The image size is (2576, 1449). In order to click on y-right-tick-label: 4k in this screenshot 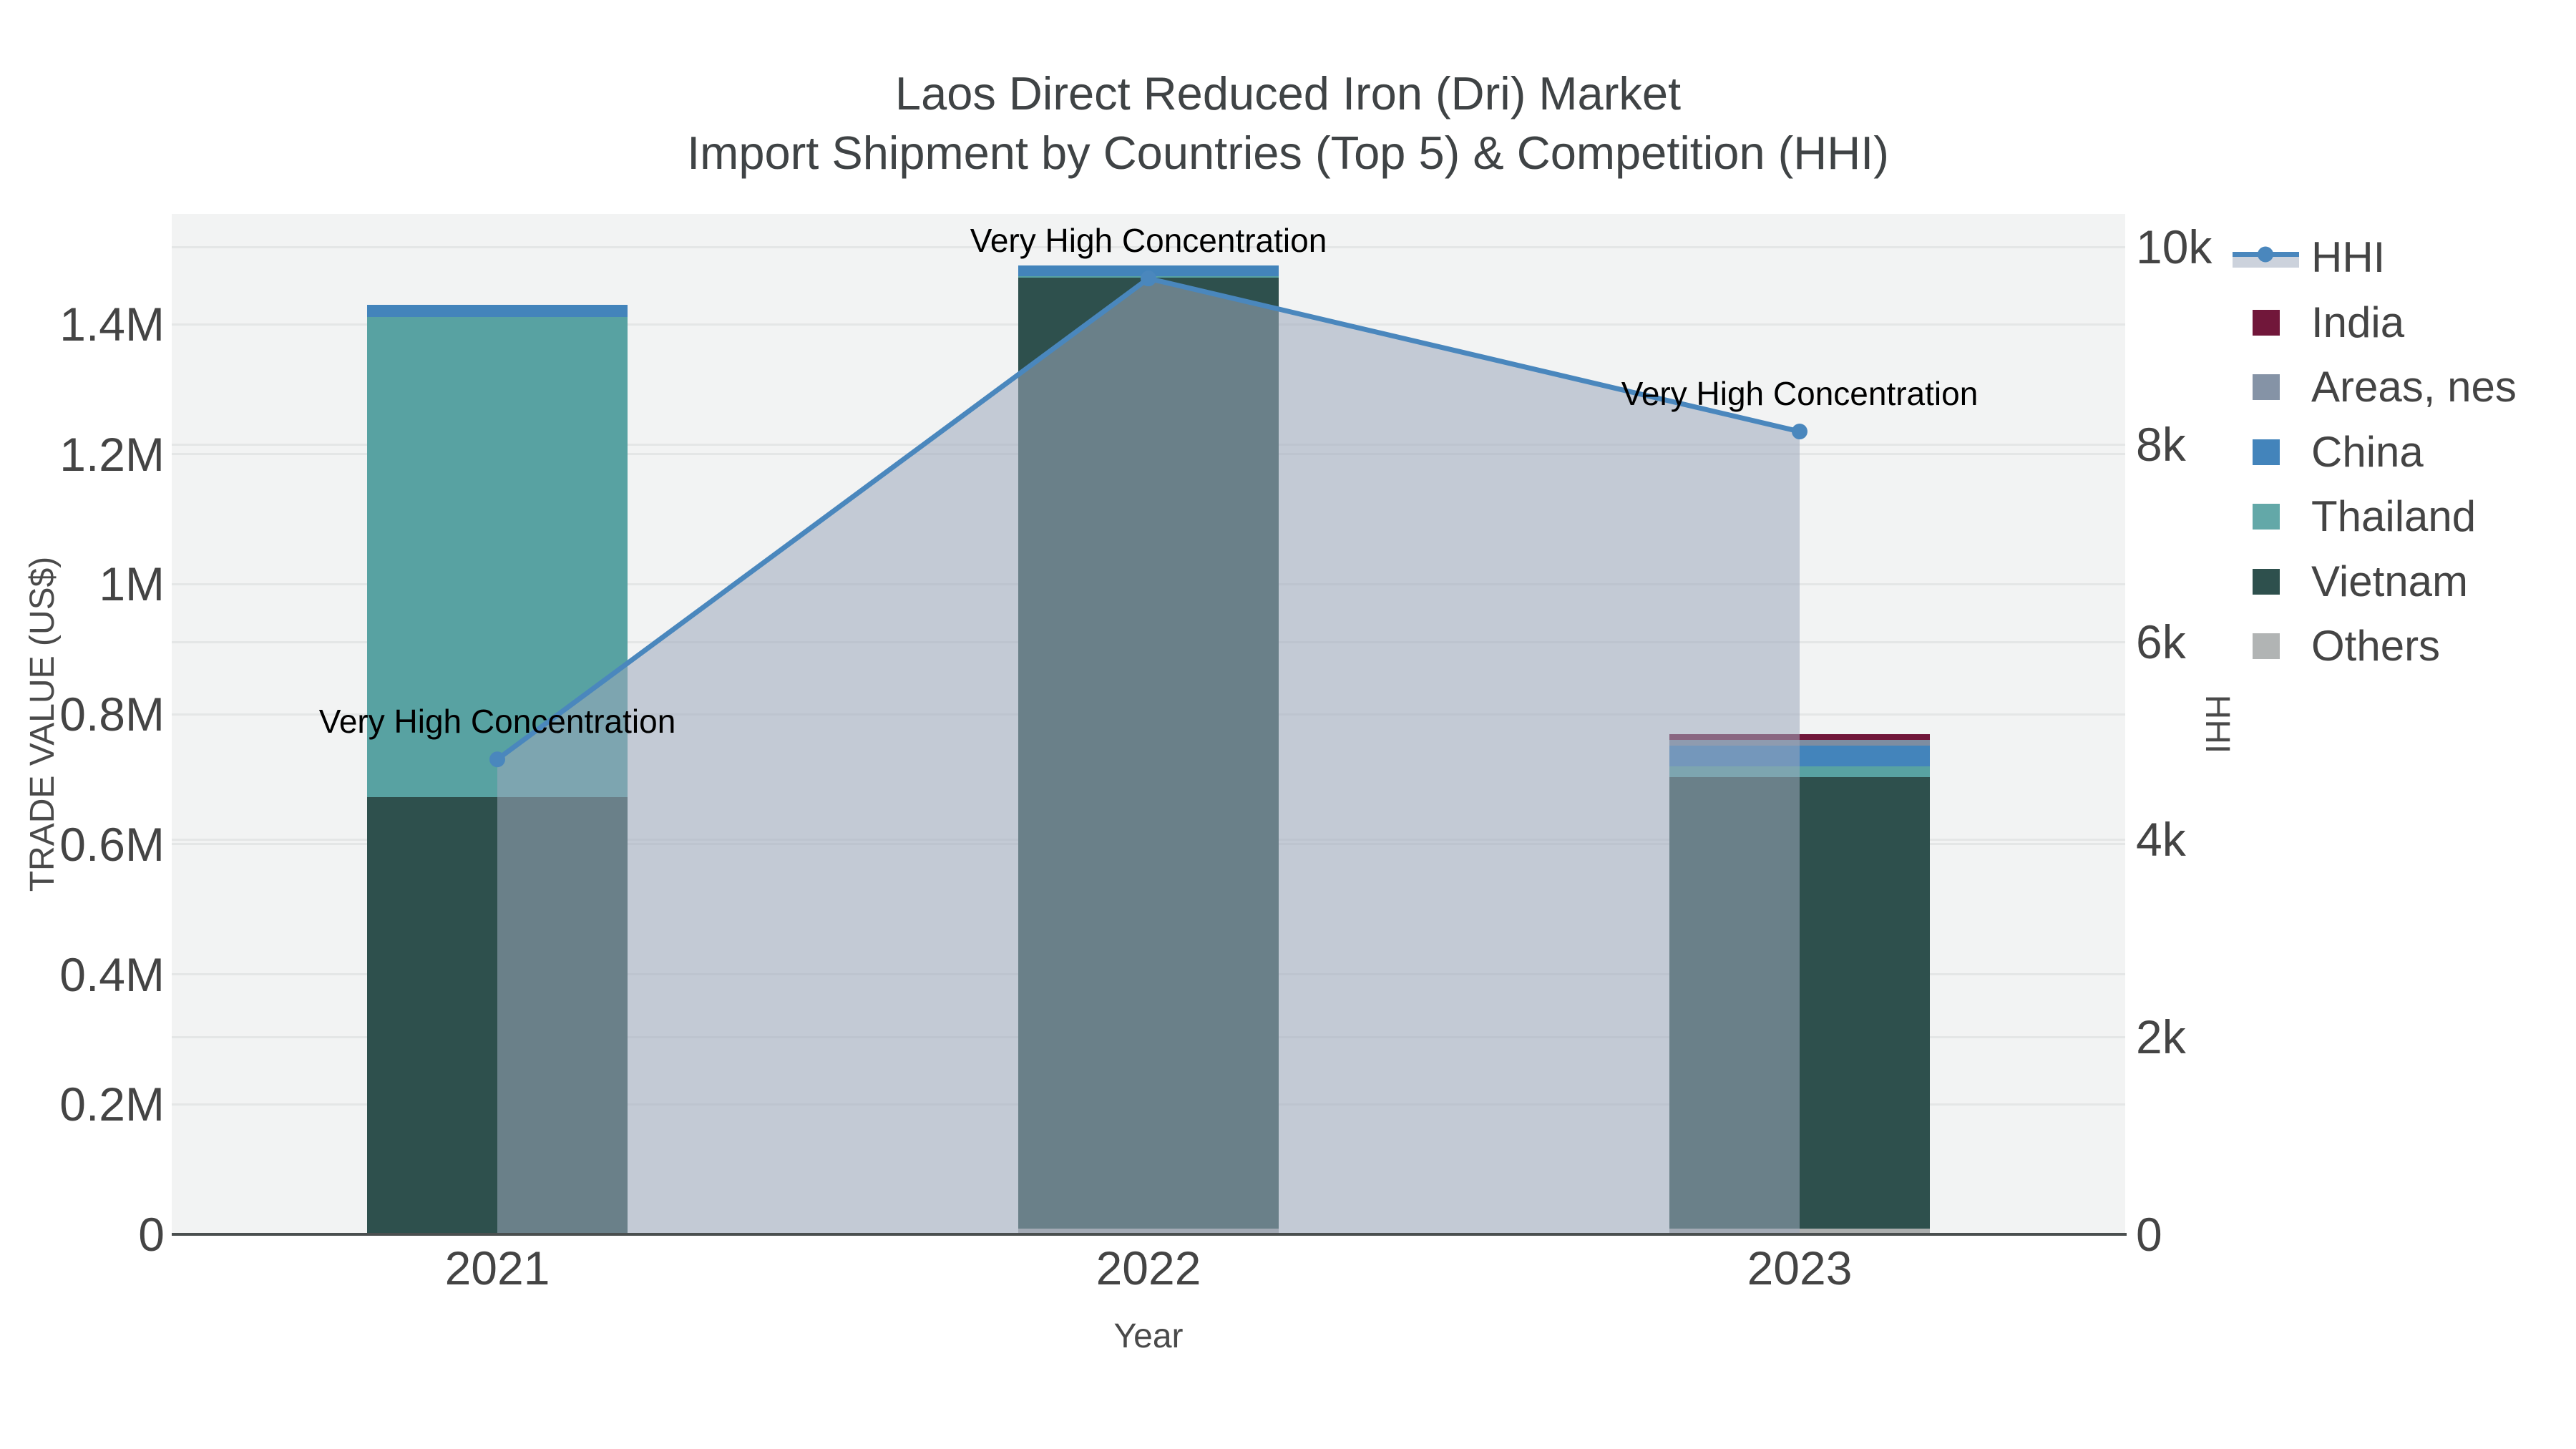, I will do `click(2161, 839)`.